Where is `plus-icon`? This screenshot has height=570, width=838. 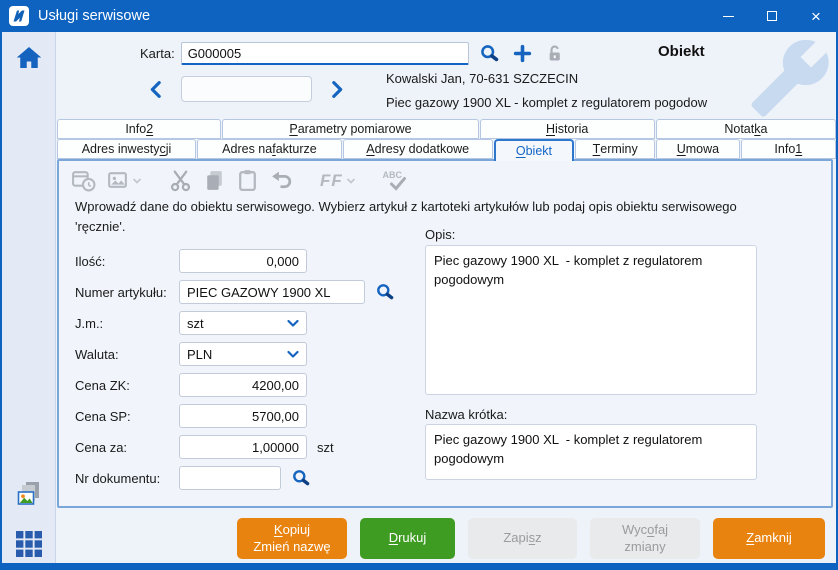
plus-icon is located at coordinates (522, 53).